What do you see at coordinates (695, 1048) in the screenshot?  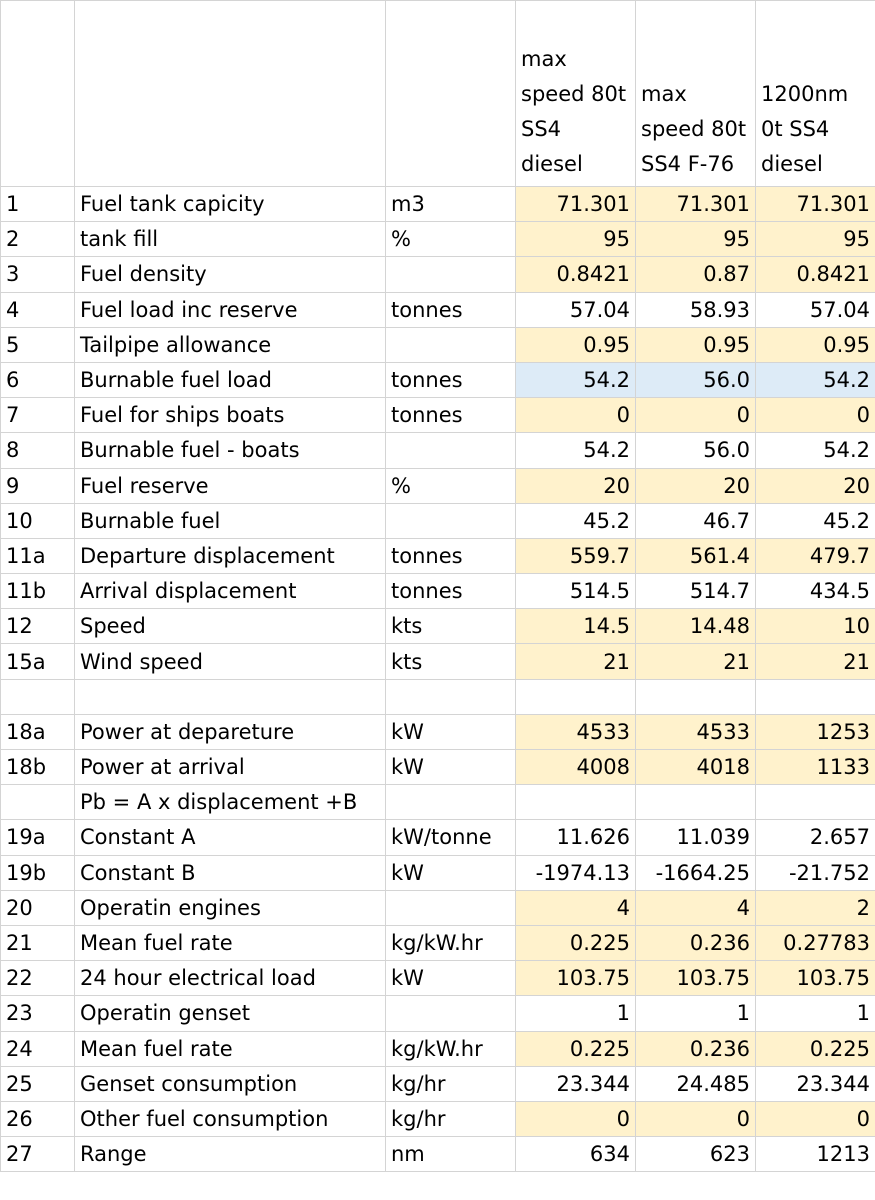 I see `value-cell: 0.236` at bounding box center [695, 1048].